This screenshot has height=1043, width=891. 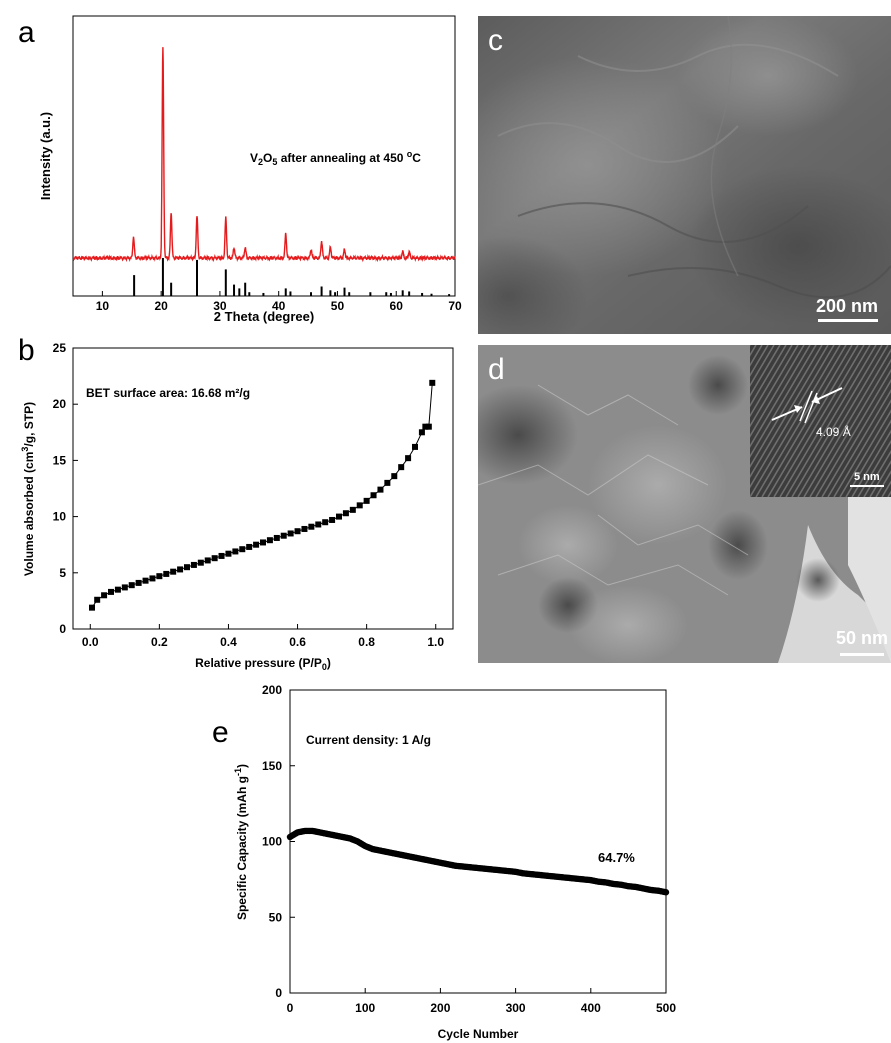 I want to click on panel-e-y-ticks: 0 50 100 150 200, so click(x=278, y=841).